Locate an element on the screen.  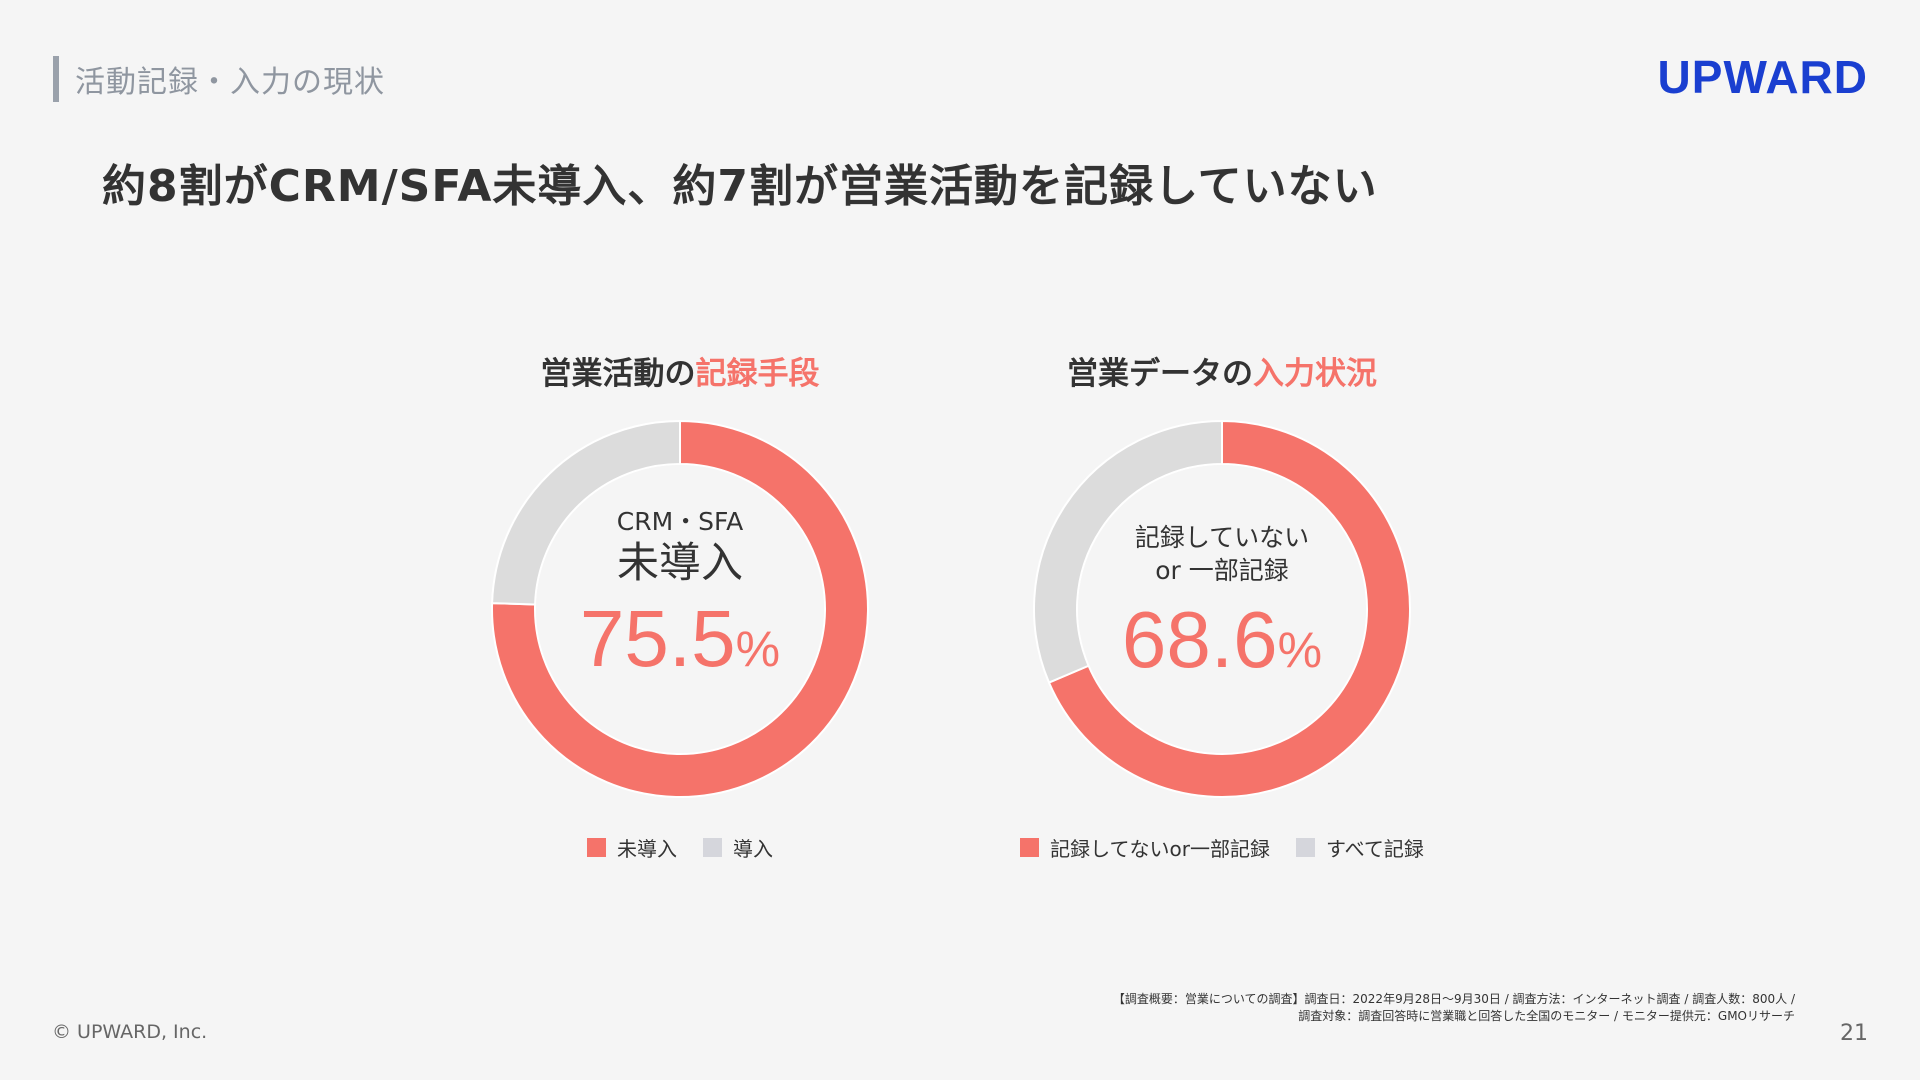
center-value: 75.5% is located at coordinates (680, 644).